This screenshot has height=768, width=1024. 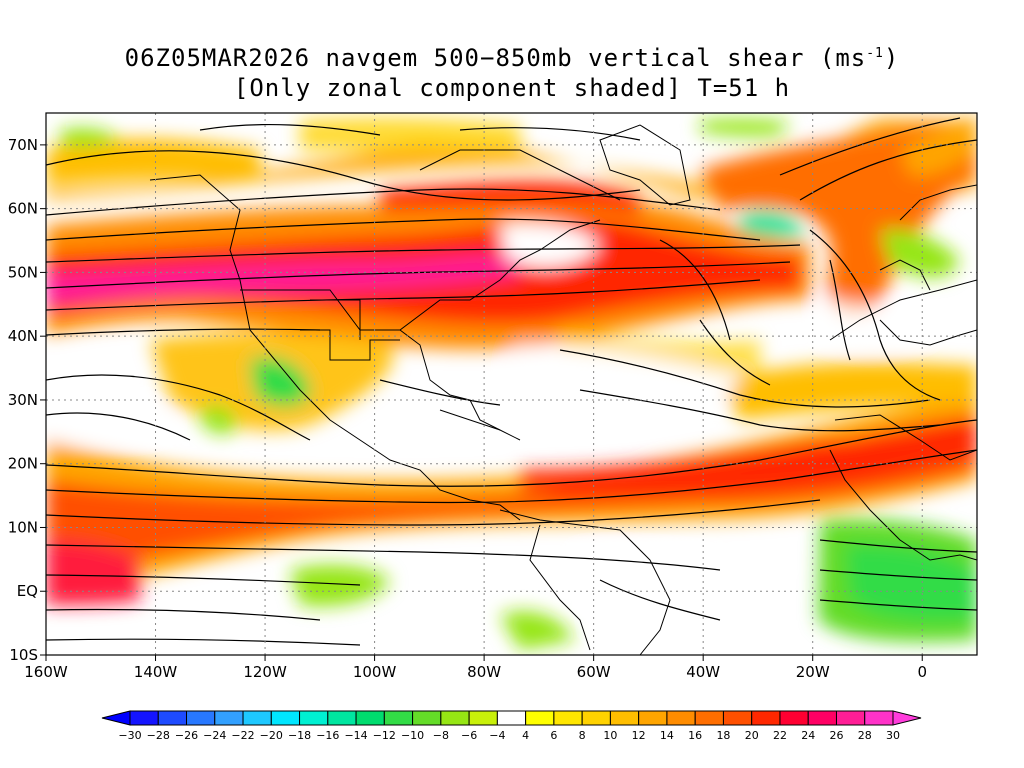 What do you see at coordinates (780, 735) in the screenshot?
I see `colorbar-label: 22` at bounding box center [780, 735].